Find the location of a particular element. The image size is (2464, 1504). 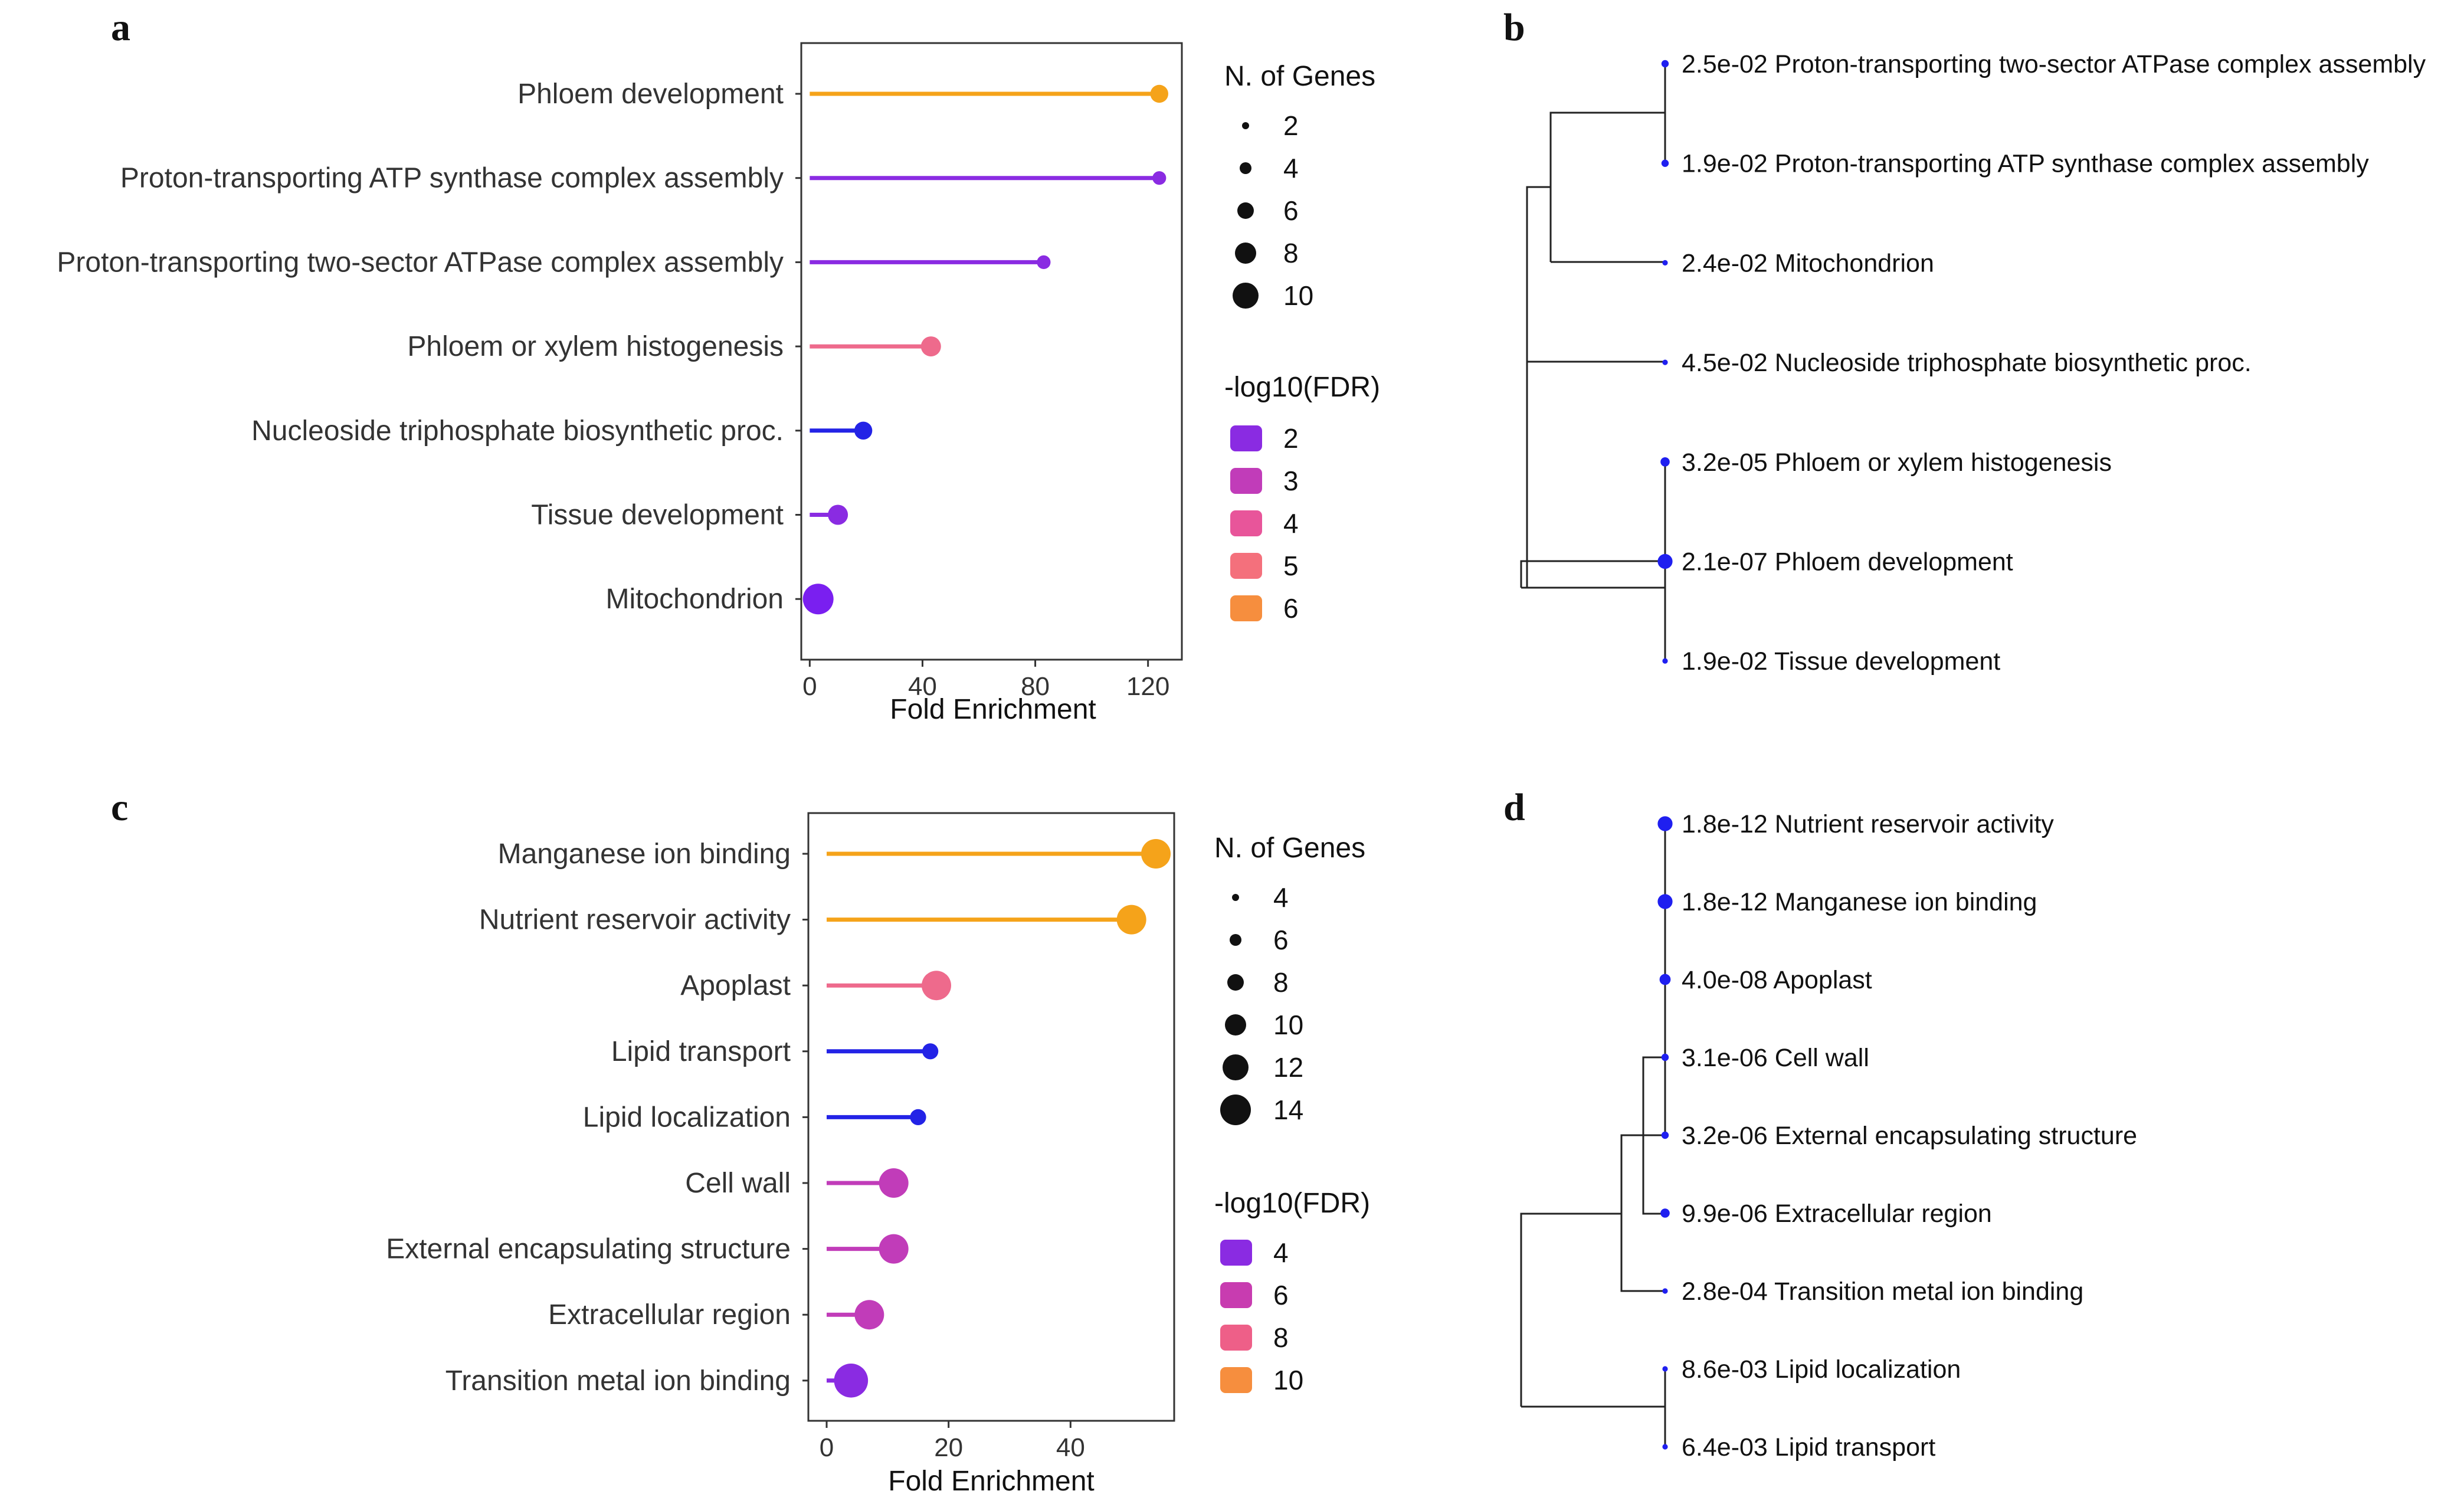

leaf-label: 2.8e-04 Transition metal ion binding is located at coordinates (1882, 1291).